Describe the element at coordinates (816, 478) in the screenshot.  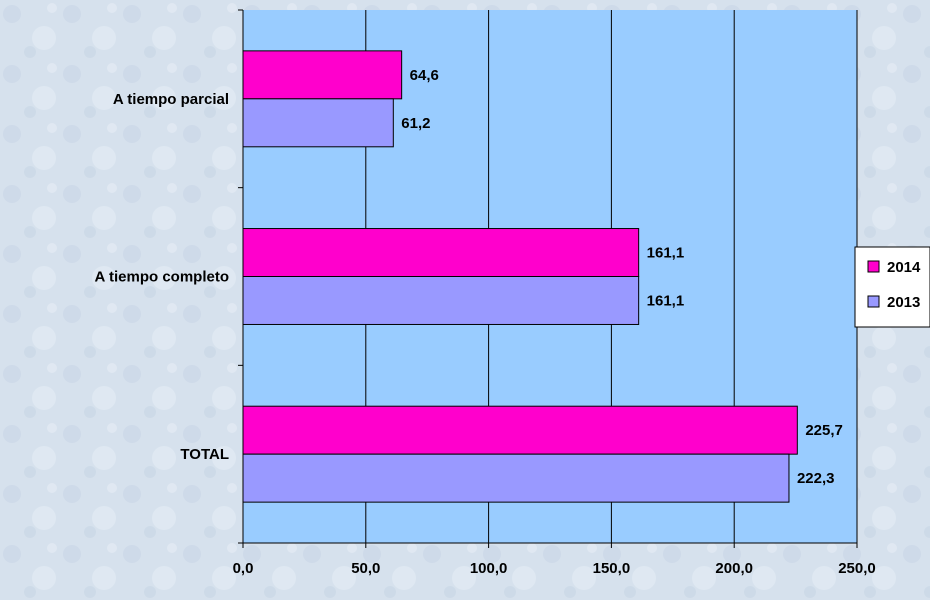
I see `data-label: 222,3` at that location.